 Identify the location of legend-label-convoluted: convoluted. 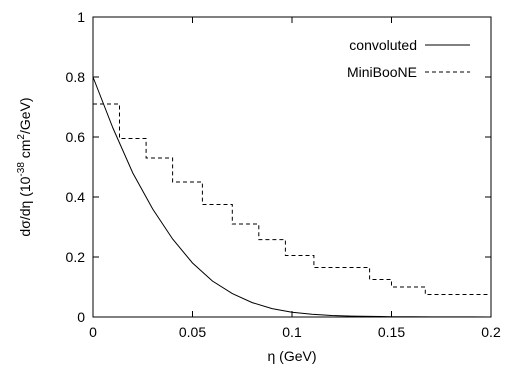
(383, 45).